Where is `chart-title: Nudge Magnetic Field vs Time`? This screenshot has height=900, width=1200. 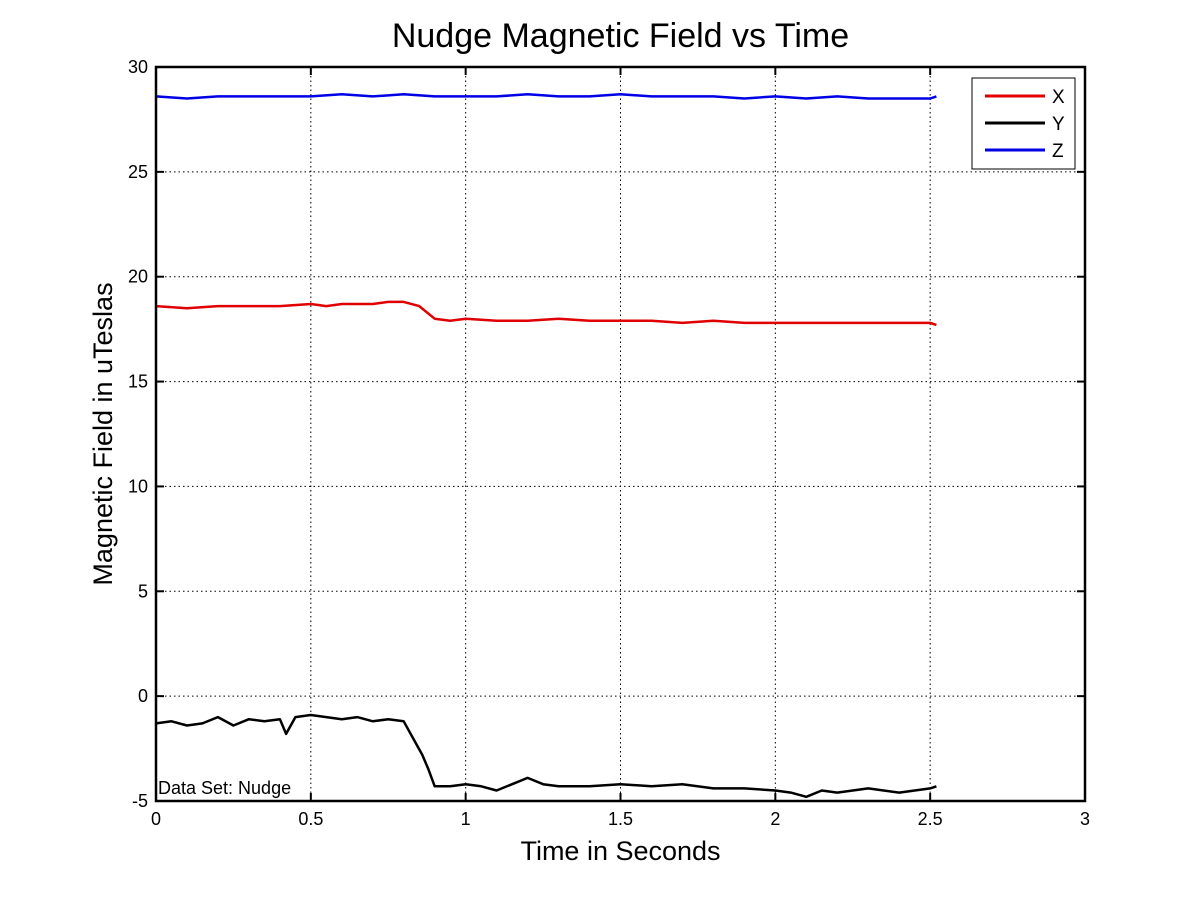 chart-title: Nudge Magnetic Field vs Time is located at coordinates (620, 36).